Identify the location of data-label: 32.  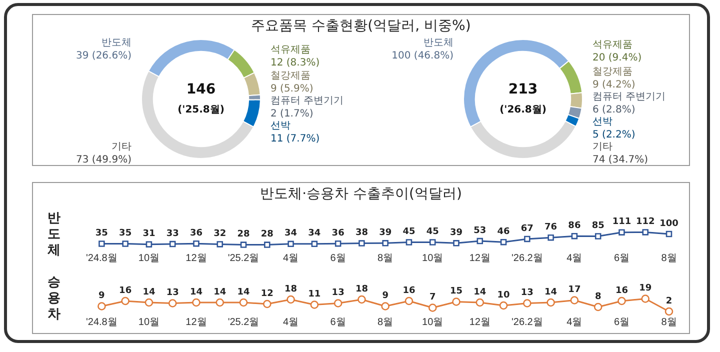
(220, 234).